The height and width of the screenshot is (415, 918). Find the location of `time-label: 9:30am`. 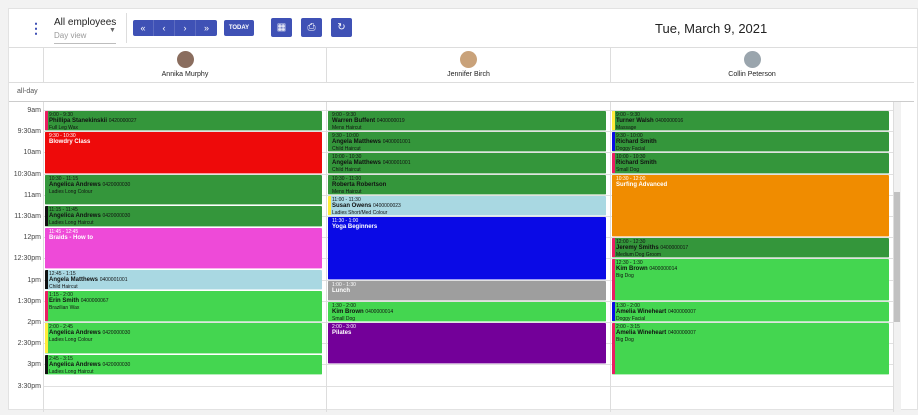

time-label: 9:30am is located at coordinates (29, 132).